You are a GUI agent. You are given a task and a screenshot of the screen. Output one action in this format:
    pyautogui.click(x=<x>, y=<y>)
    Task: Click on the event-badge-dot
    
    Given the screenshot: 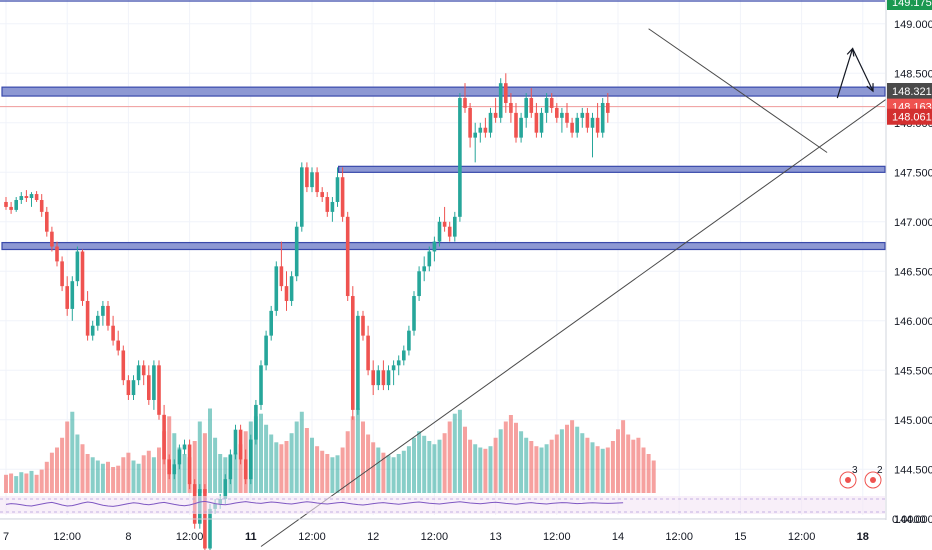 What is the action you would take?
    pyautogui.click(x=873, y=480)
    